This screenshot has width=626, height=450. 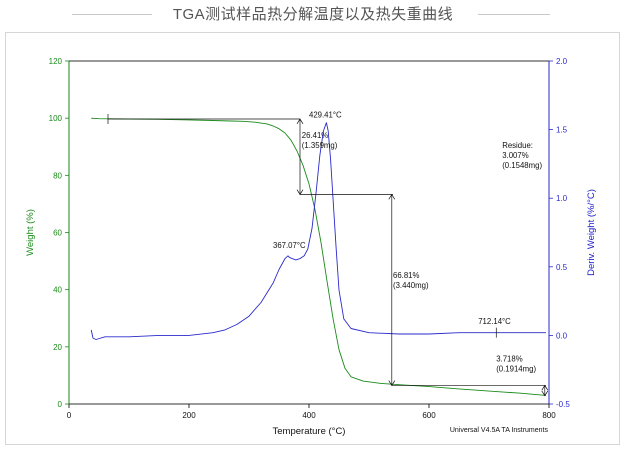 What do you see at coordinates (60, 404) in the screenshot?
I see `y-tick-label: 0` at bounding box center [60, 404].